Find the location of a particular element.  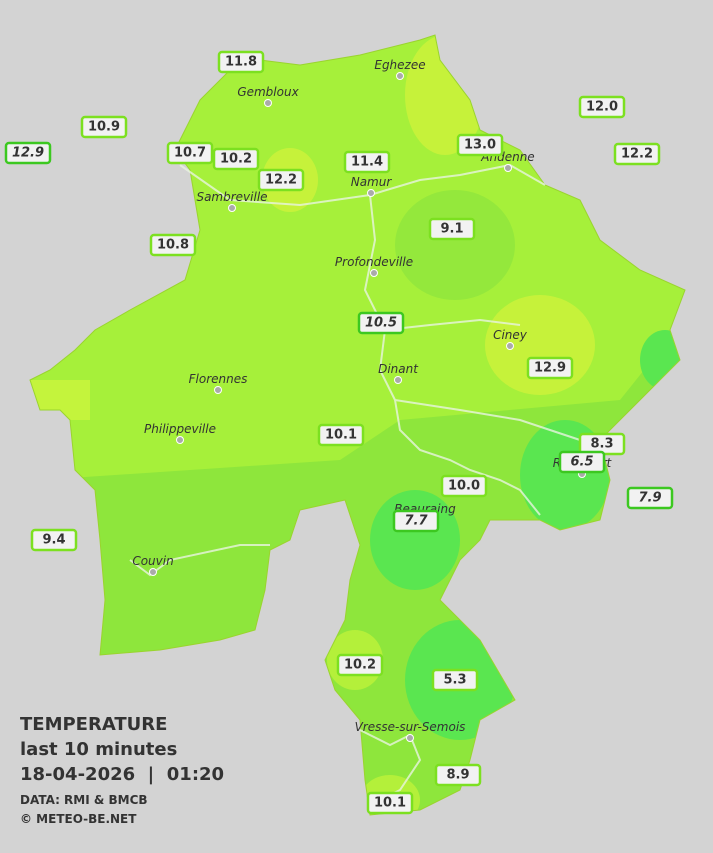

legend-datetime: 18-04-2026 | 01:20 is located at coordinates (122, 774).